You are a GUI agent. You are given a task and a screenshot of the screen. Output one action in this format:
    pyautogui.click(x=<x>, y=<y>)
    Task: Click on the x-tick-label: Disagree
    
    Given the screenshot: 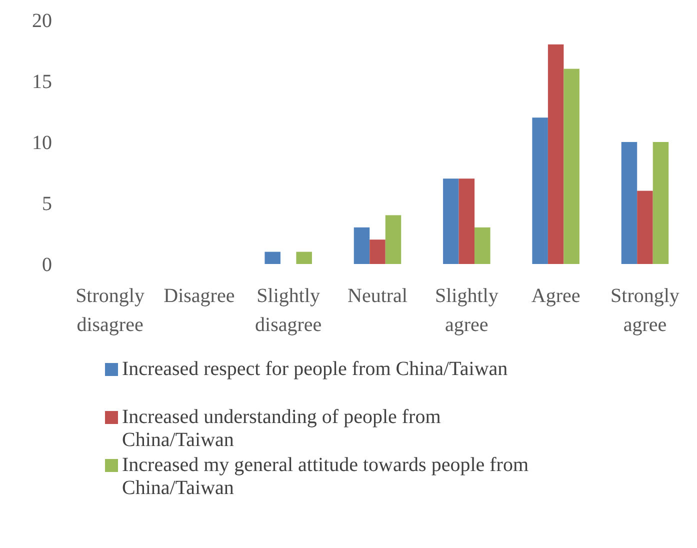 What is the action you would take?
    pyautogui.click(x=199, y=296)
    